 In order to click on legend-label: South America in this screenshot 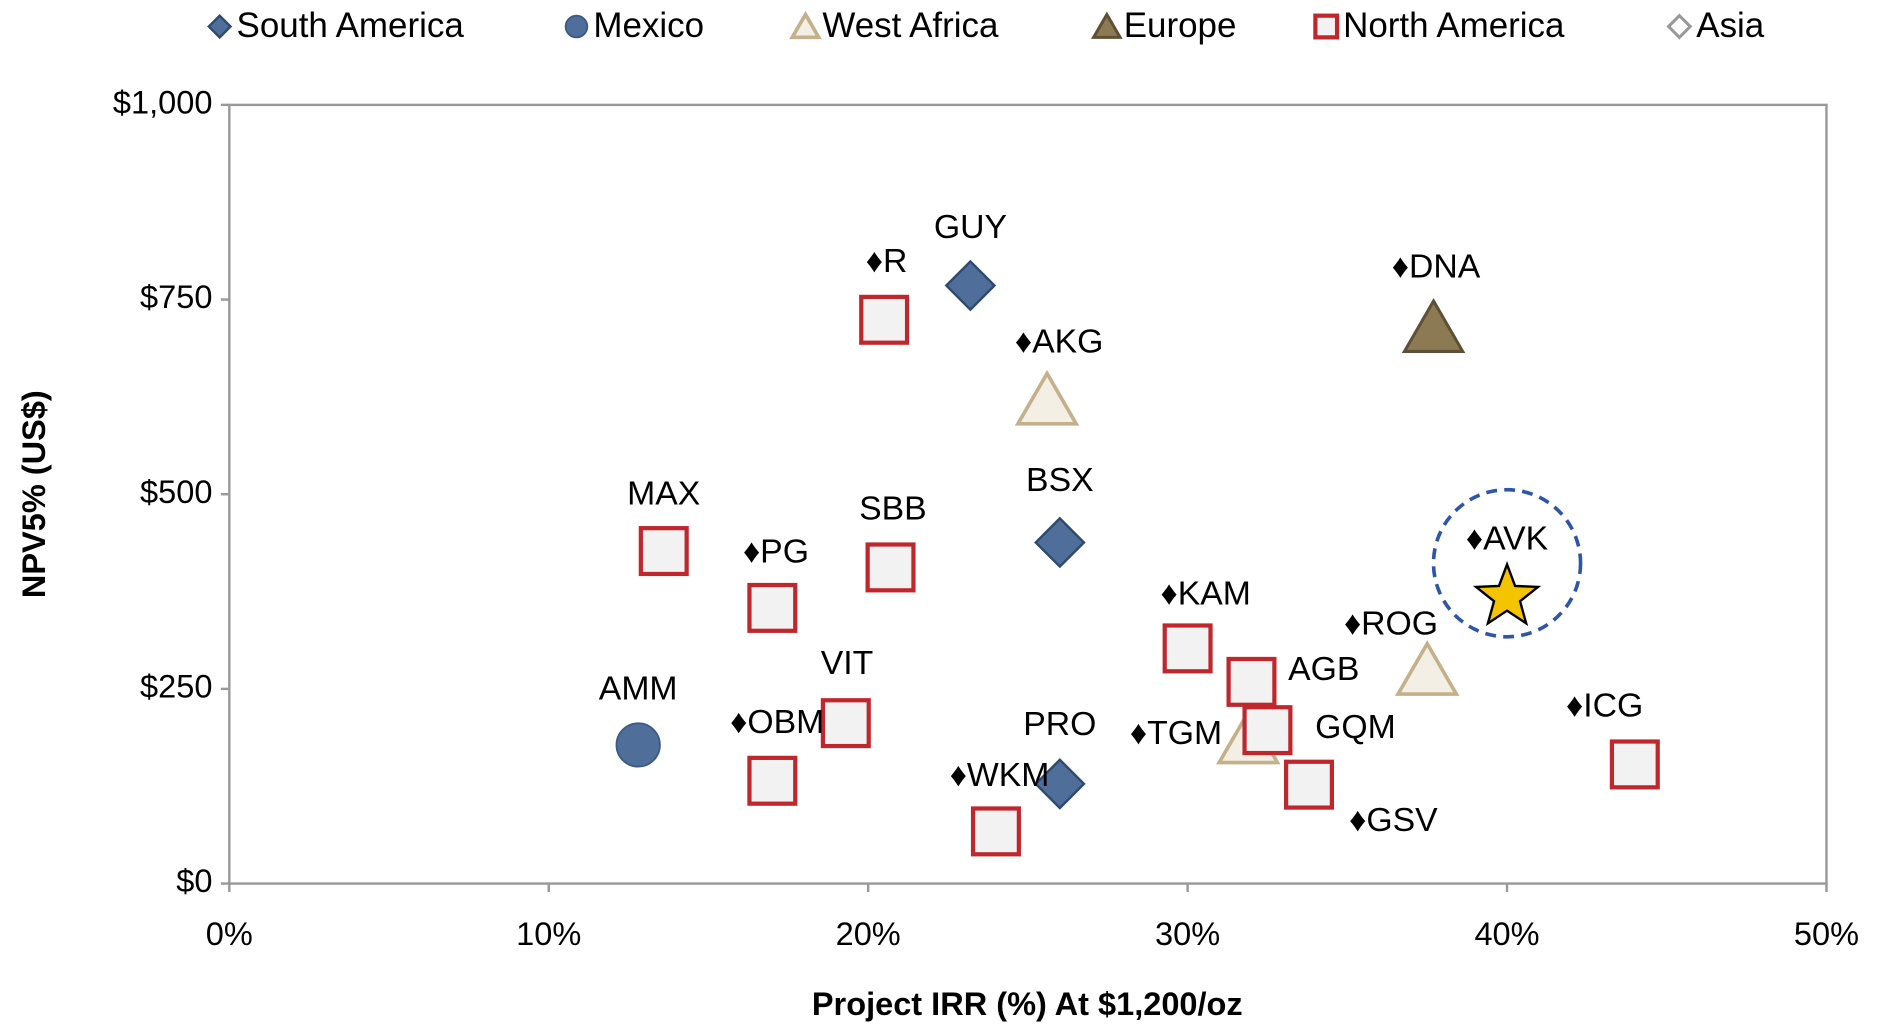, I will do `click(351, 25)`.